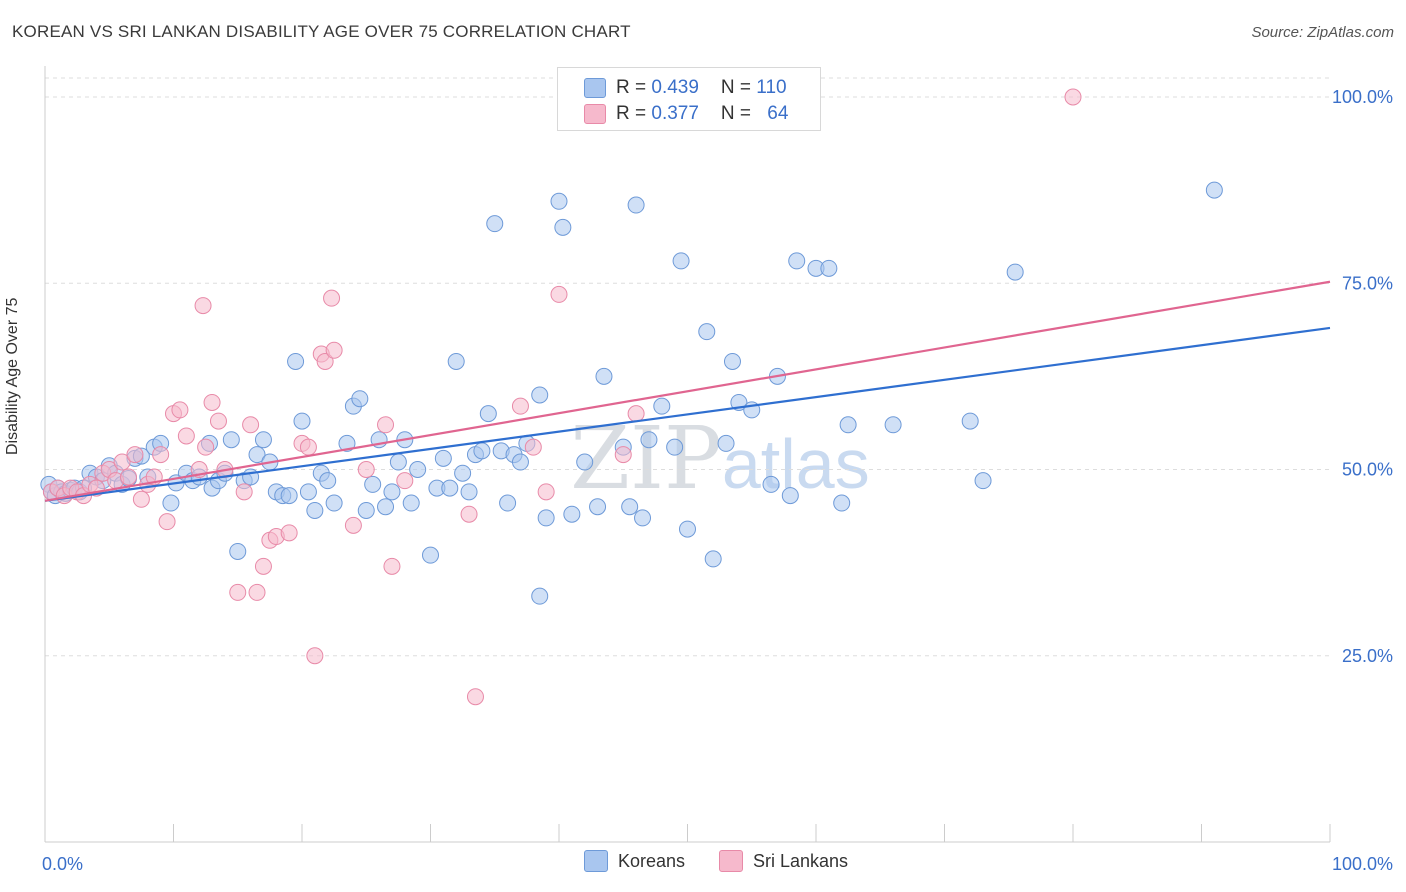 The height and width of the screenshot is (892, 1406). I want to click on legend-row-koreans: R = 0.439 N = 110, so click(685, 88).